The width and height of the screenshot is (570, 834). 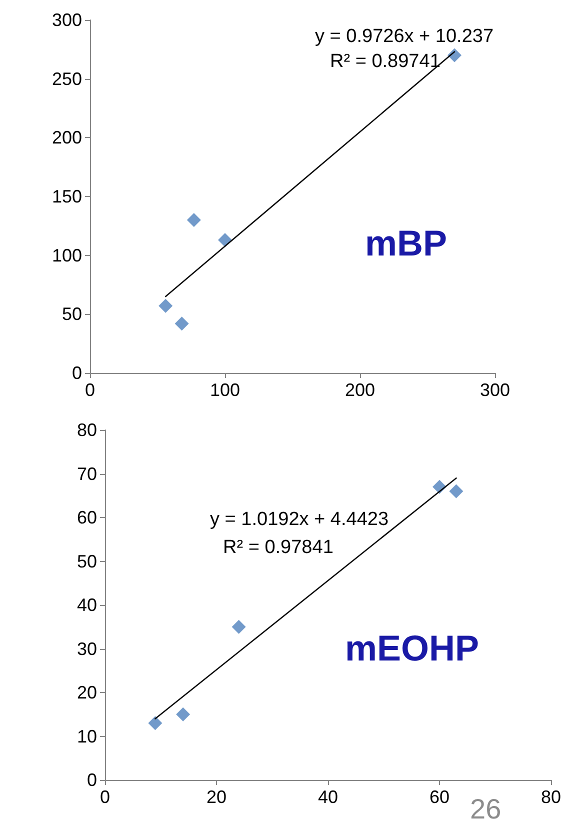 I want to click on x-tick-label: 200, so click(x=360, y=390).